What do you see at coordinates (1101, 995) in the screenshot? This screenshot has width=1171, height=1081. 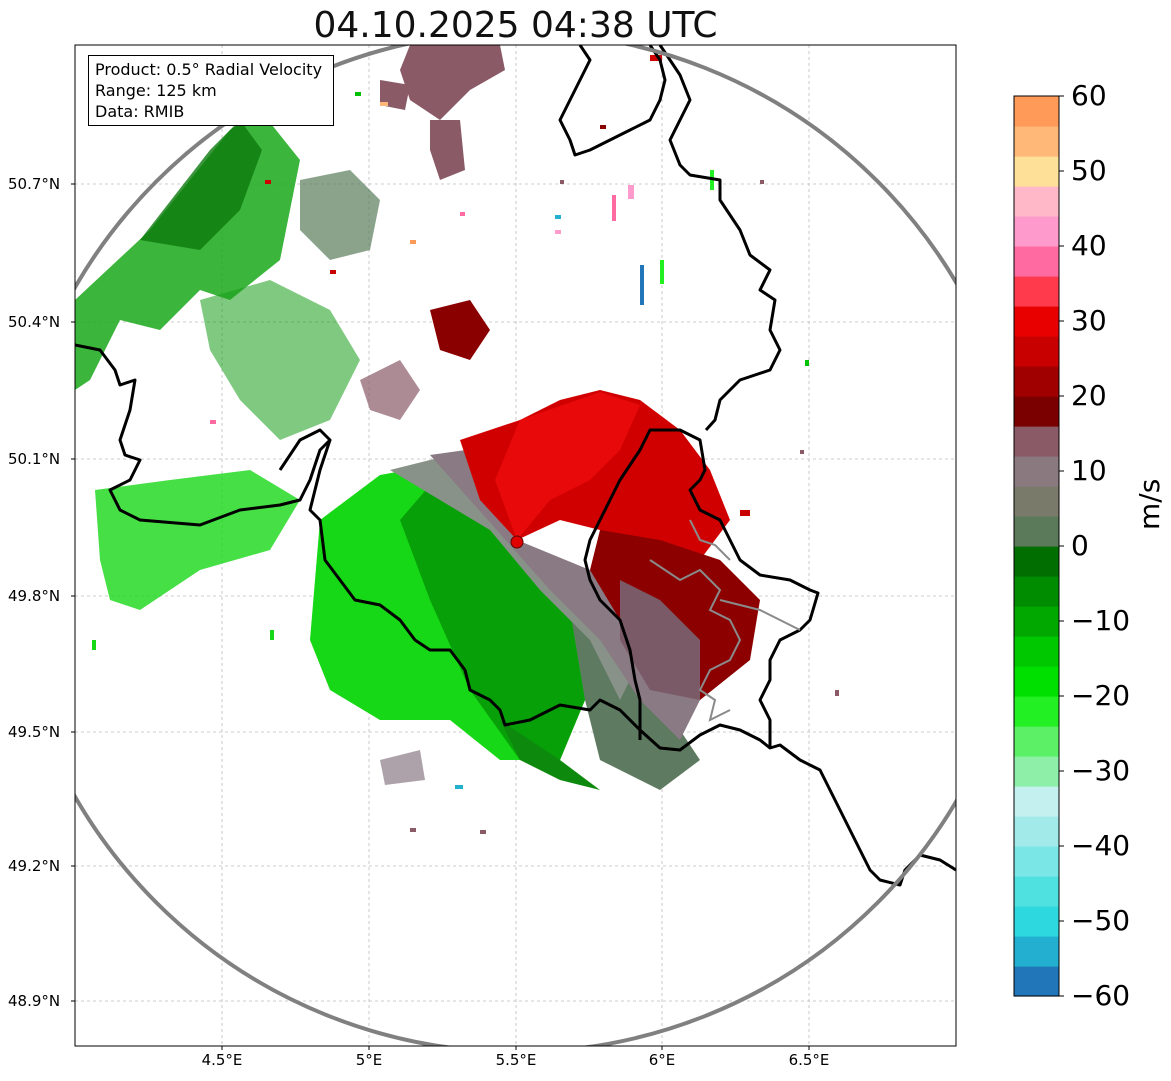 I see `colorbar-tick-label: −60` at bounding box center [1101, 995].